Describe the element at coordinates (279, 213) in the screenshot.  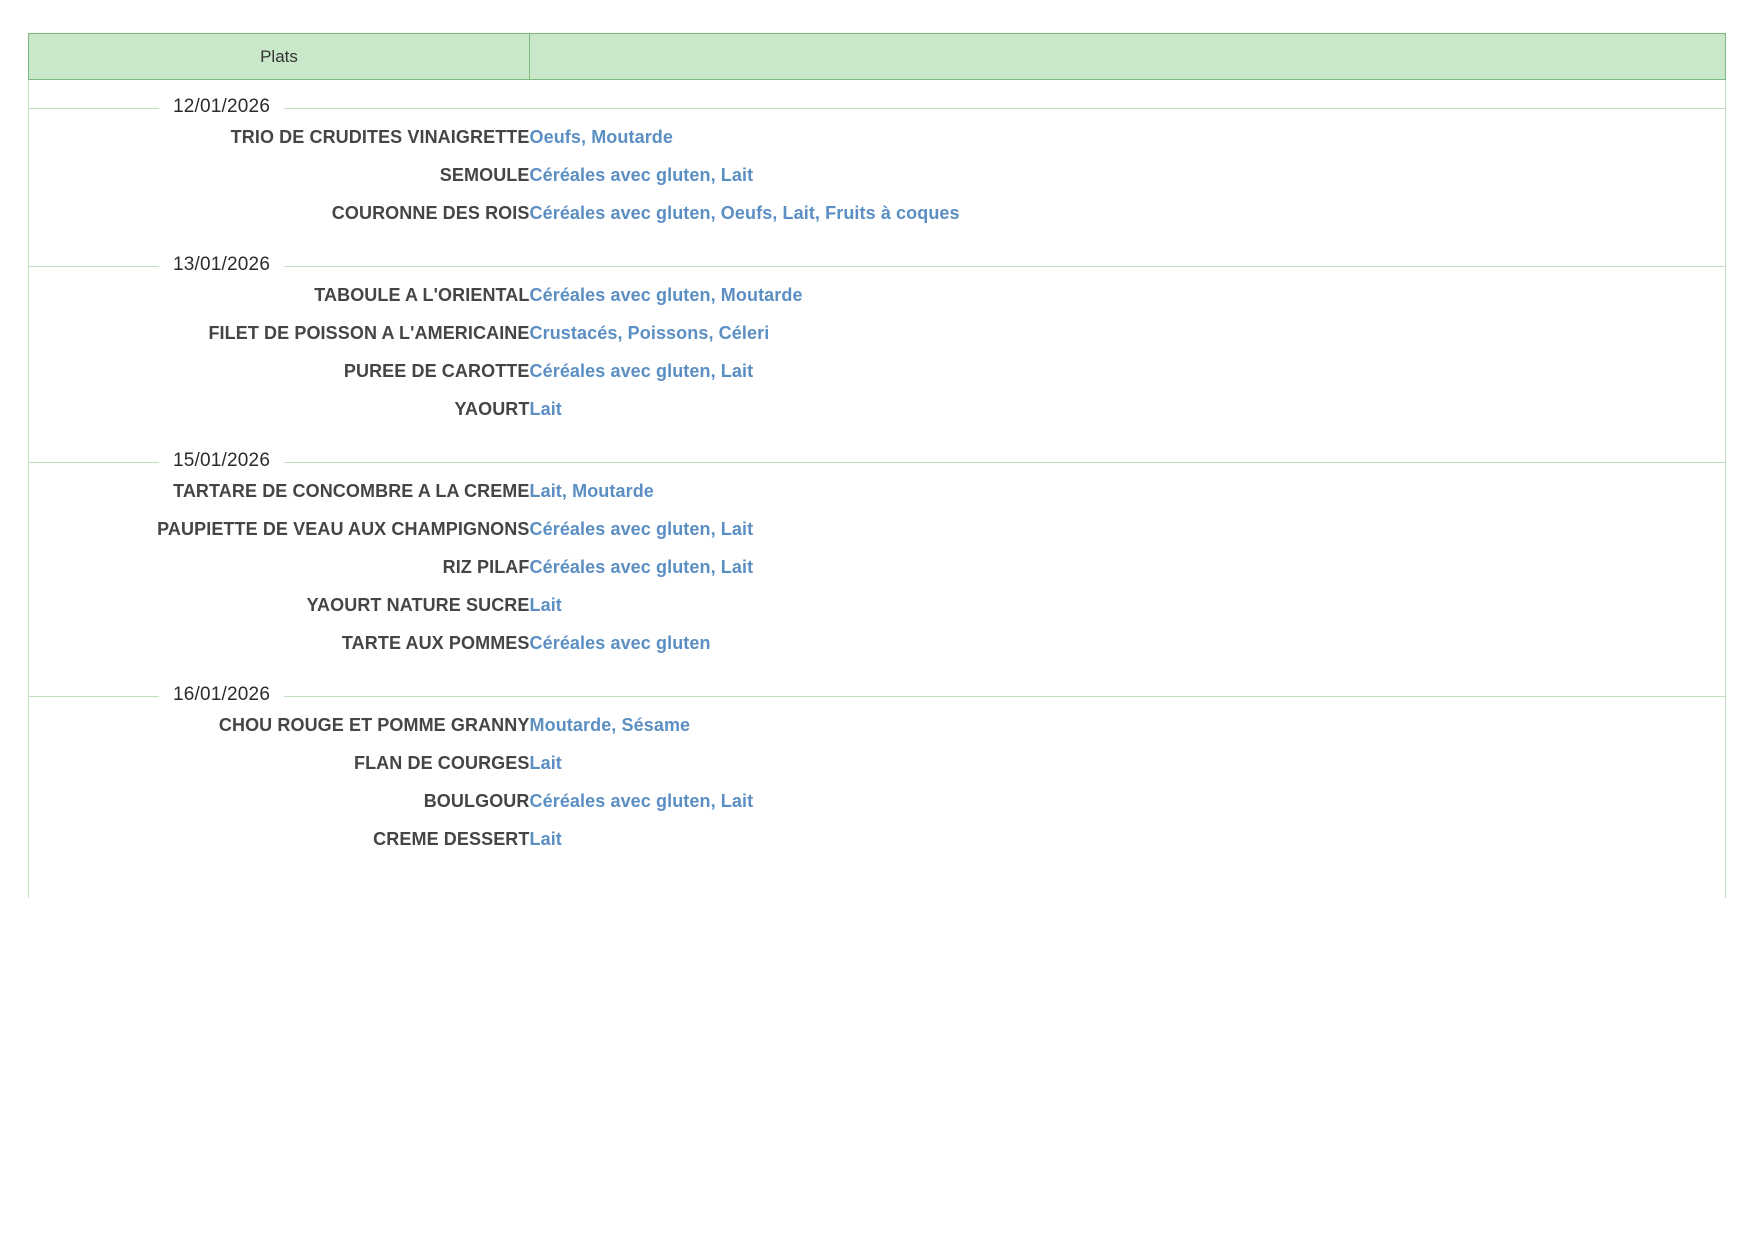
I see `dish-name-cell: COURONNE DES ROIS` at that location.